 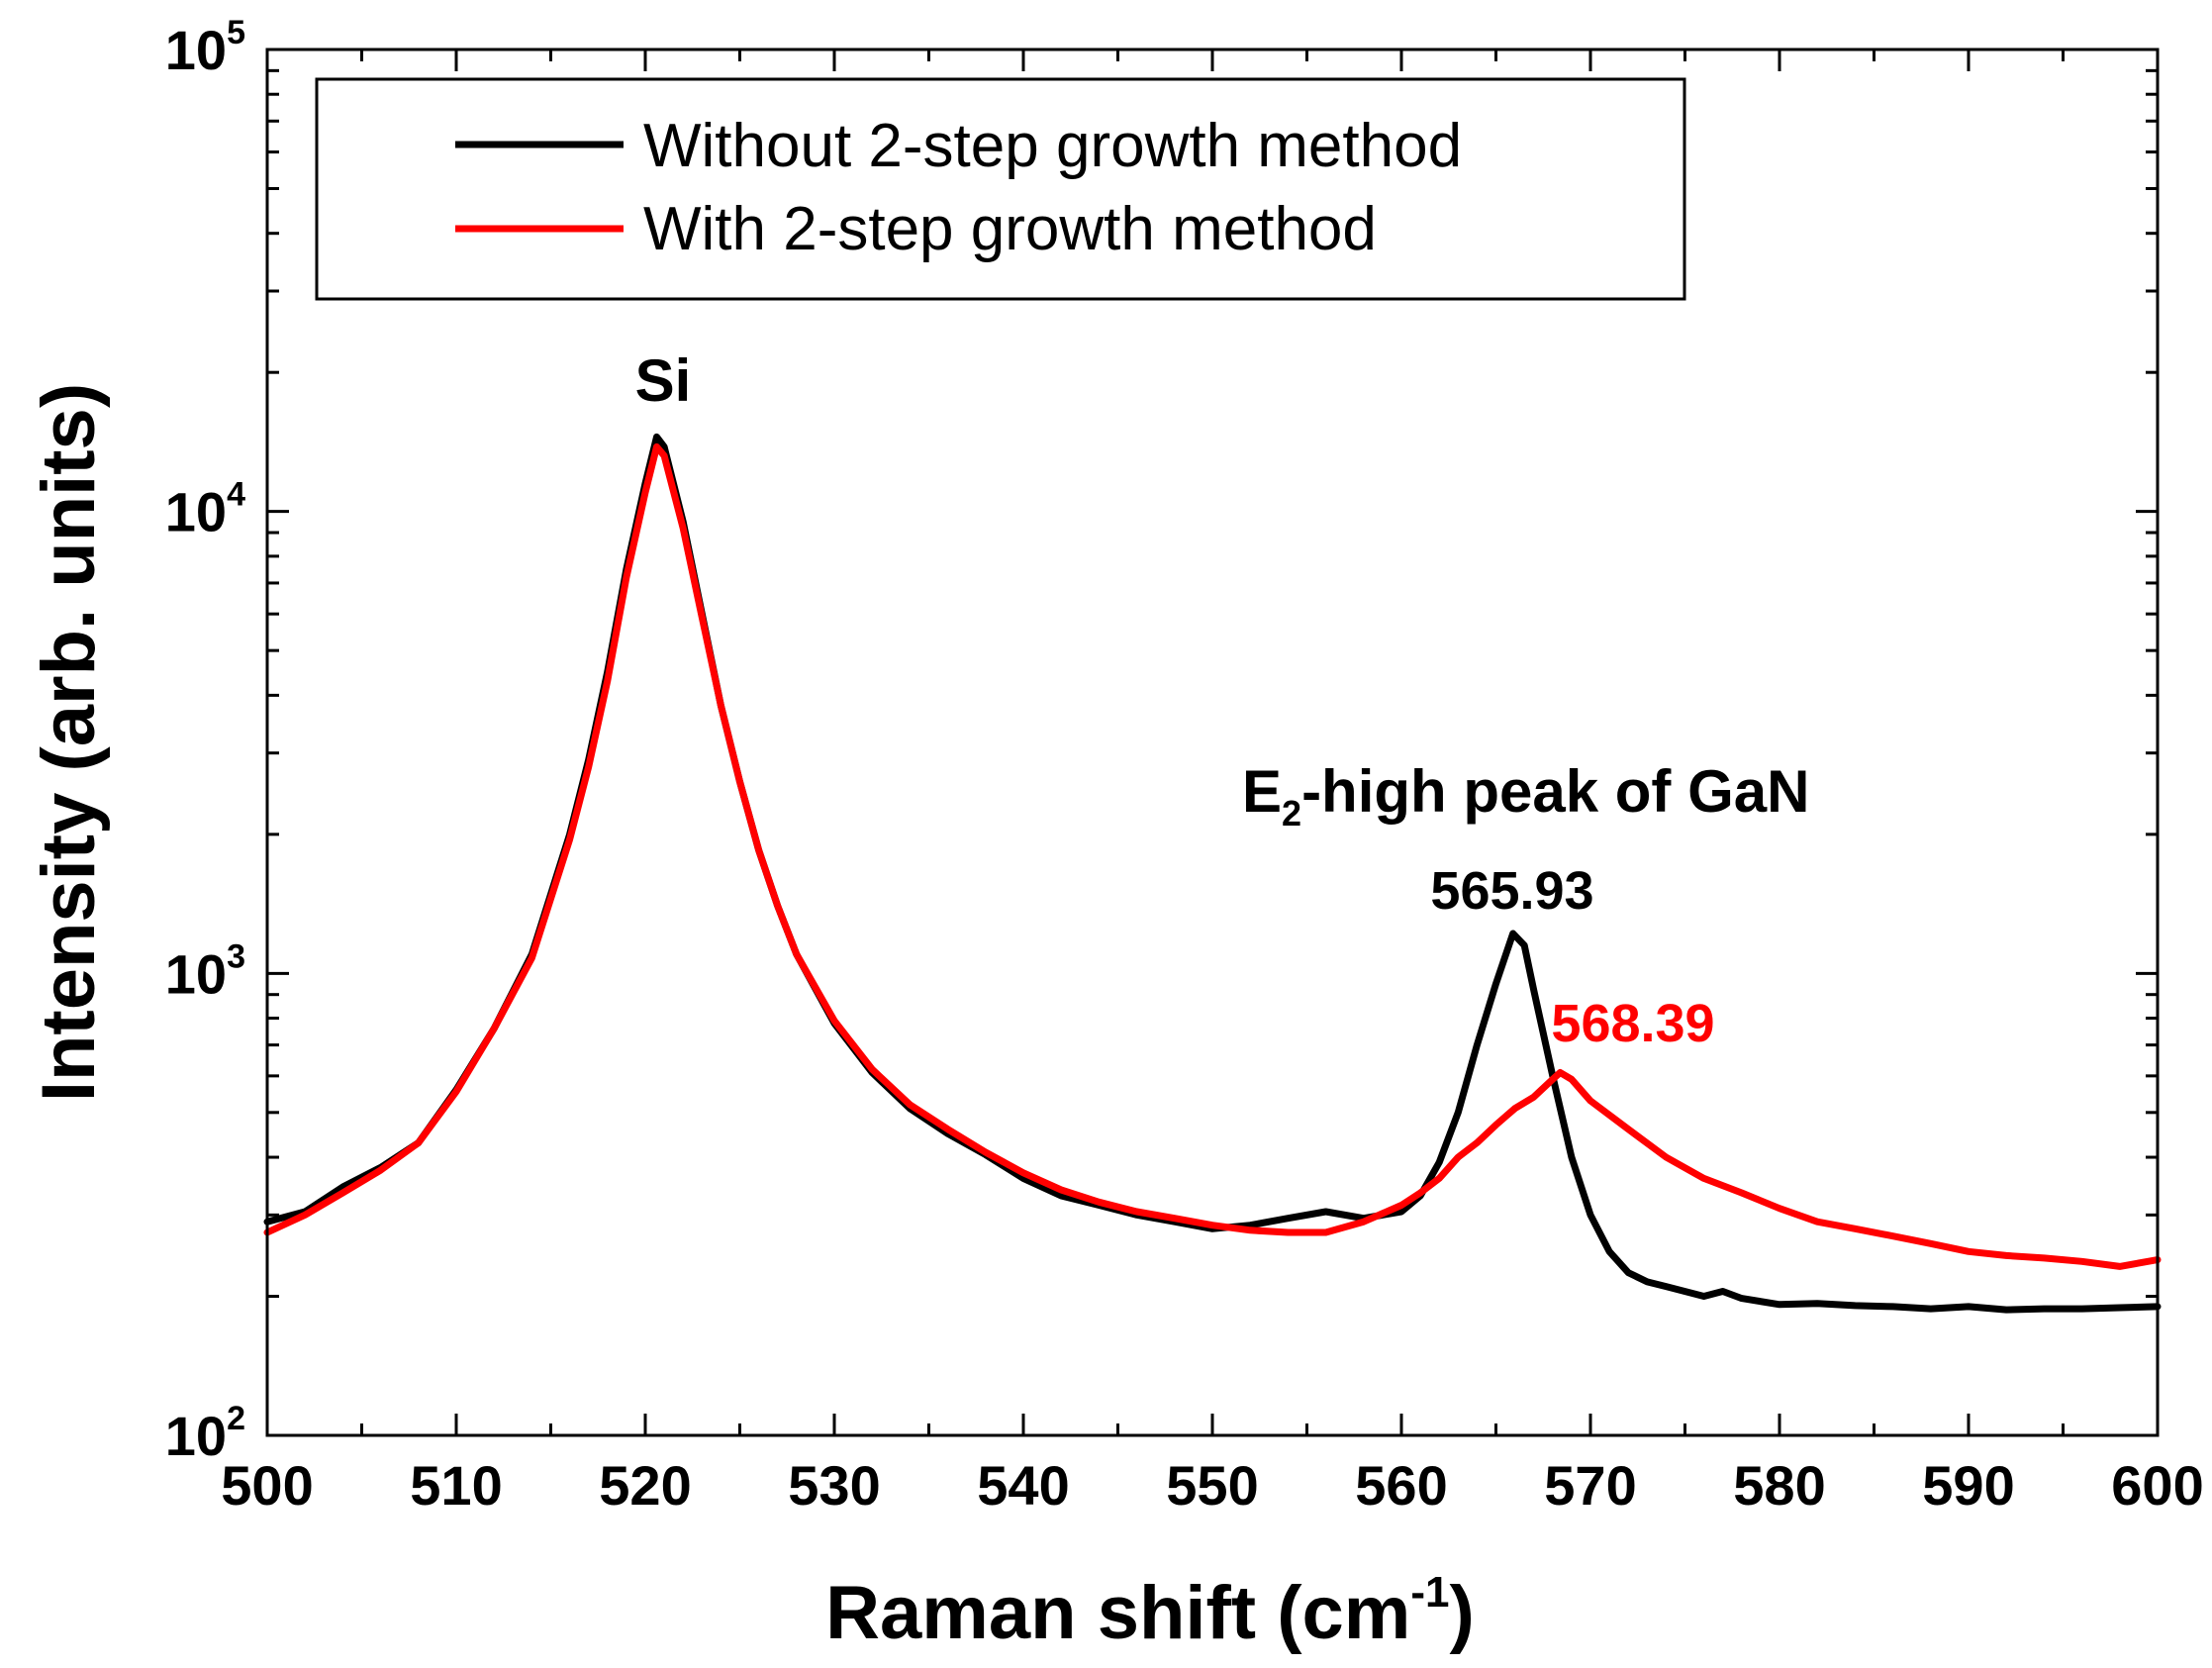 What do you see at coordinates (834, 1485) in the screenshot?
I see `x-tick-label: 530` at bounding box center [834, 1485].